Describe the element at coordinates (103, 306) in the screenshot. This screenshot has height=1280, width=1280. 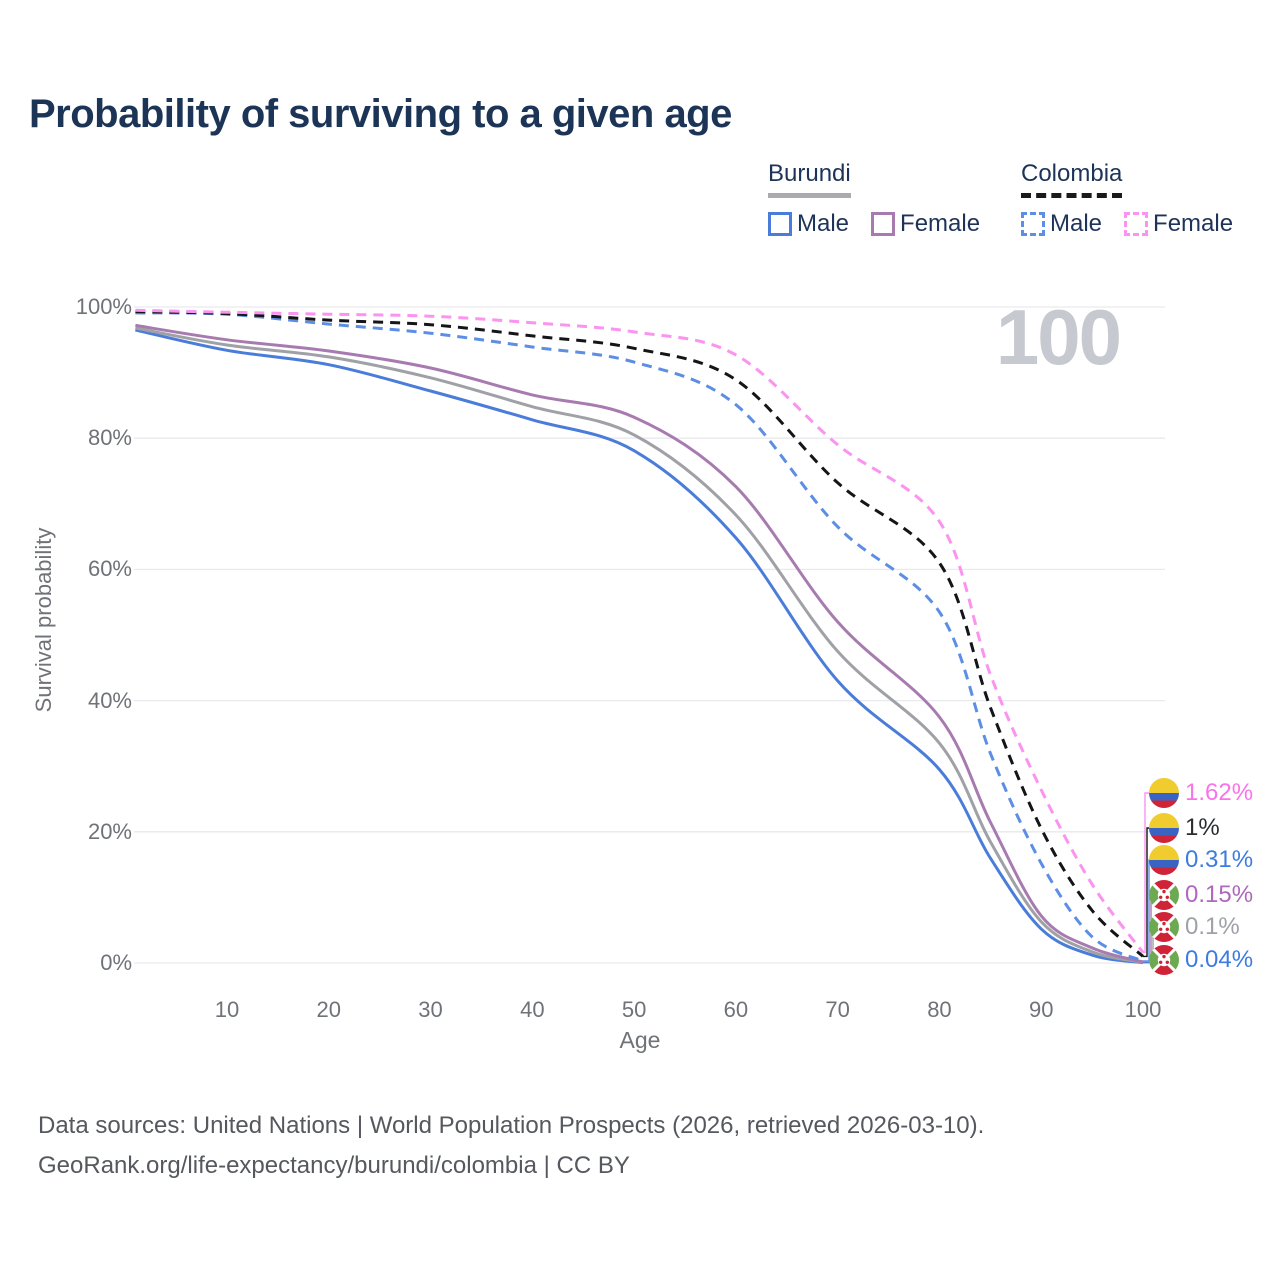
I see `y-tick-label: 100%` at that location.